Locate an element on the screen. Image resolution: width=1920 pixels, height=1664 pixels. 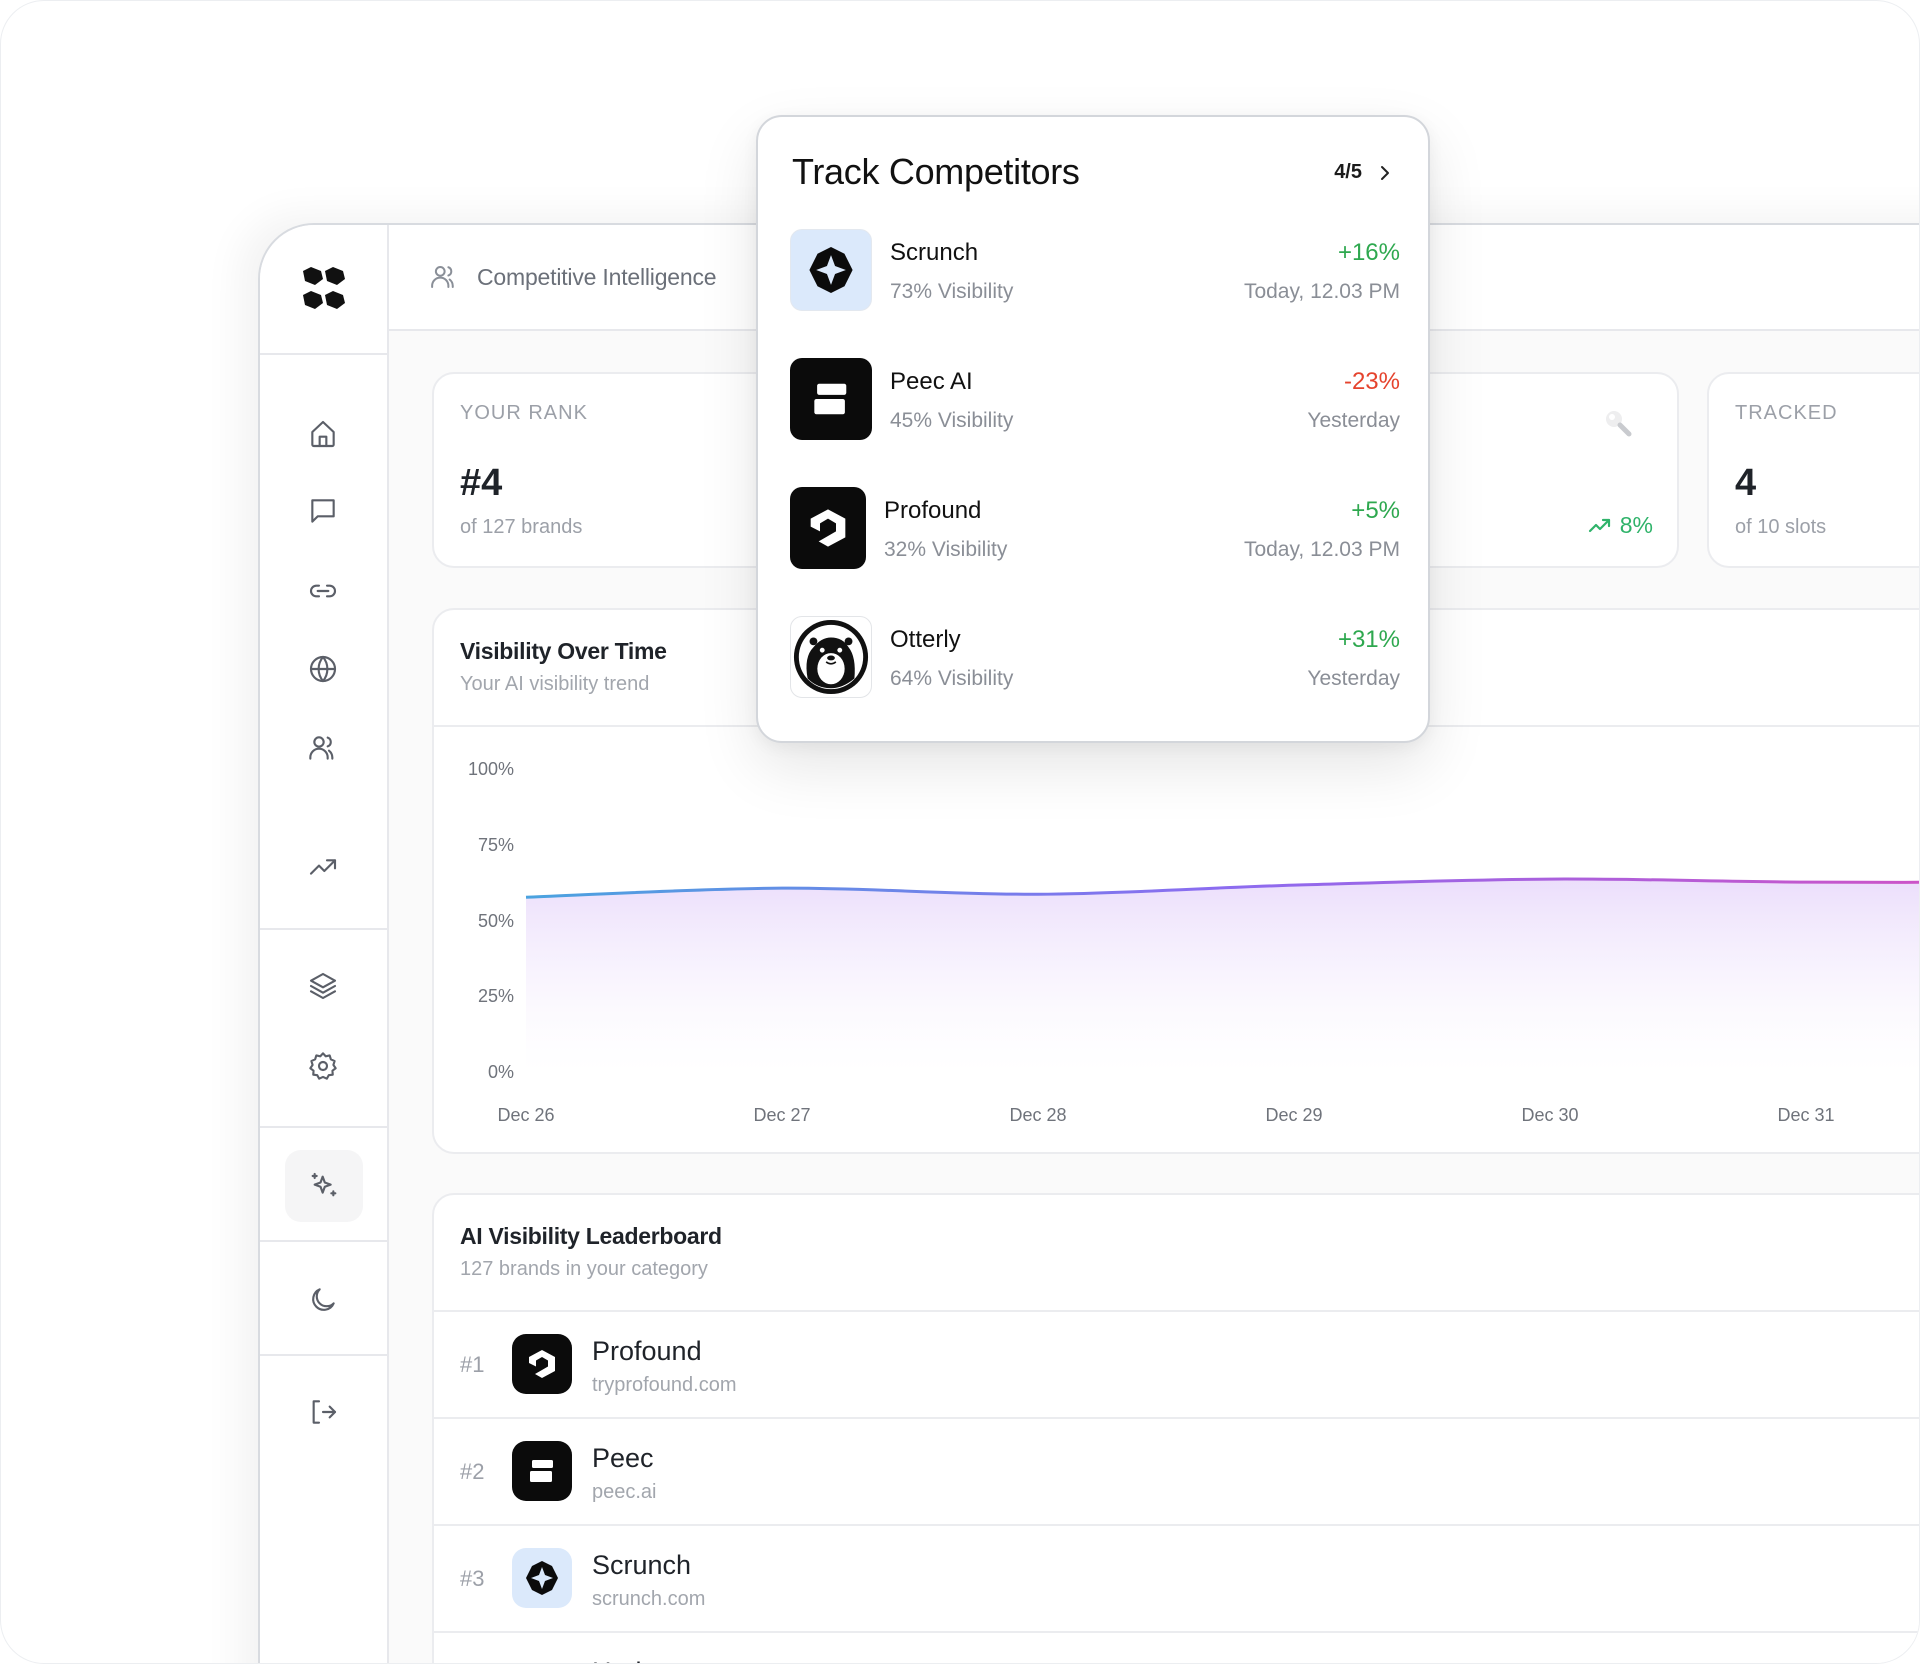
gear-icon is located at coordinates (323, 1066).